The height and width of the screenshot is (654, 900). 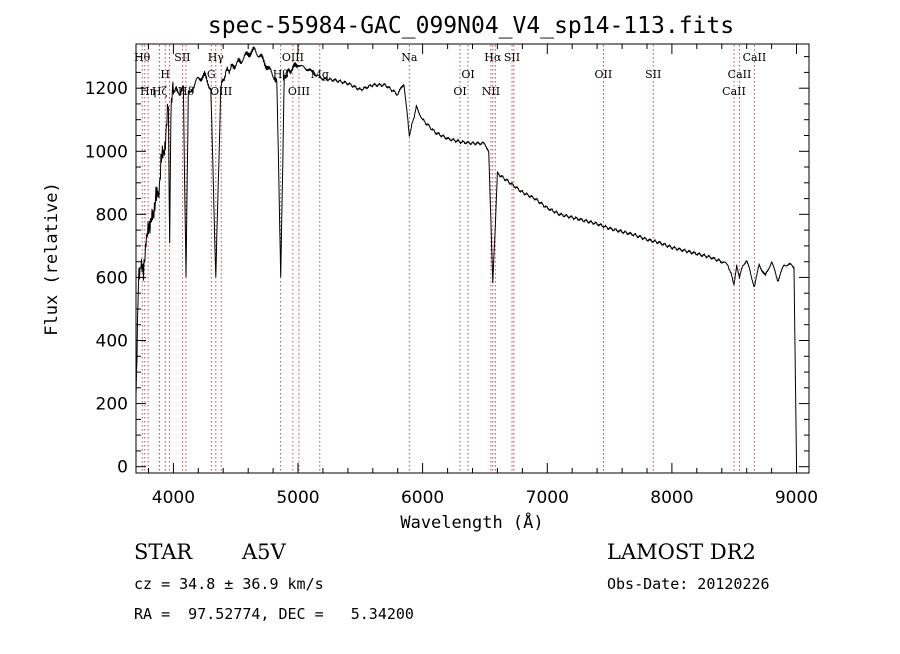 I want to click on line-id-label: OII, so click(x=604, y=74).